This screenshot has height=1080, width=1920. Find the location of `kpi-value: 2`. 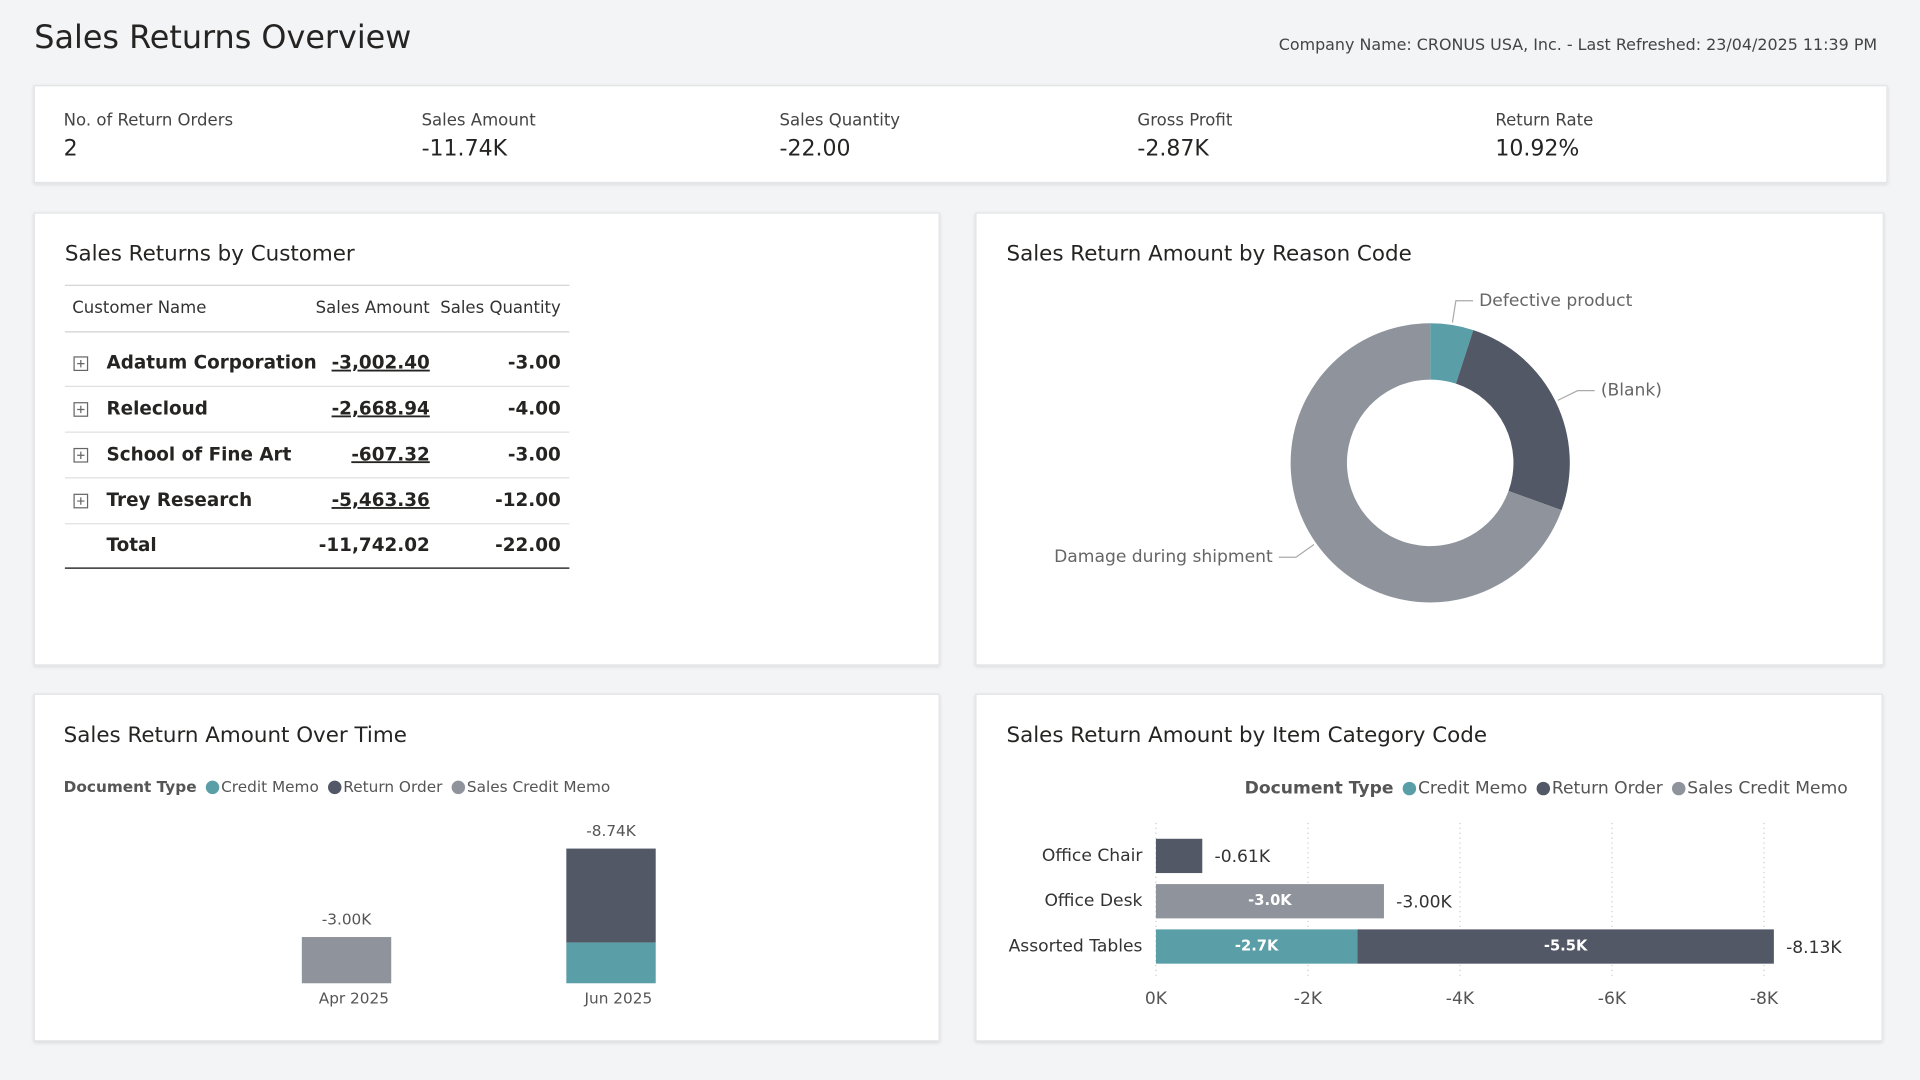

kpi-value: 2 is located at coordinates (71, 148).